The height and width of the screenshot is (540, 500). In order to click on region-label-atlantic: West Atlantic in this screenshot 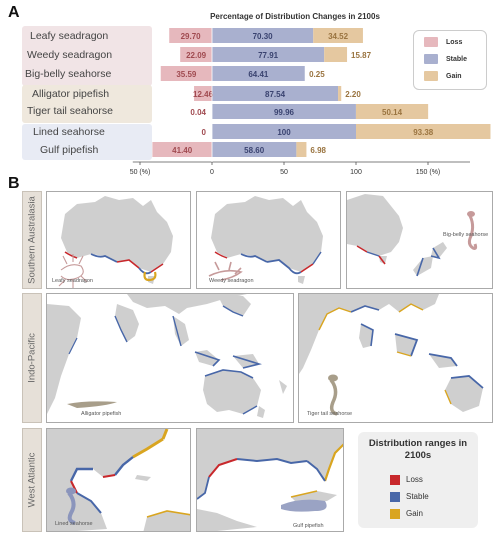, I will do `click(32, 480)`.